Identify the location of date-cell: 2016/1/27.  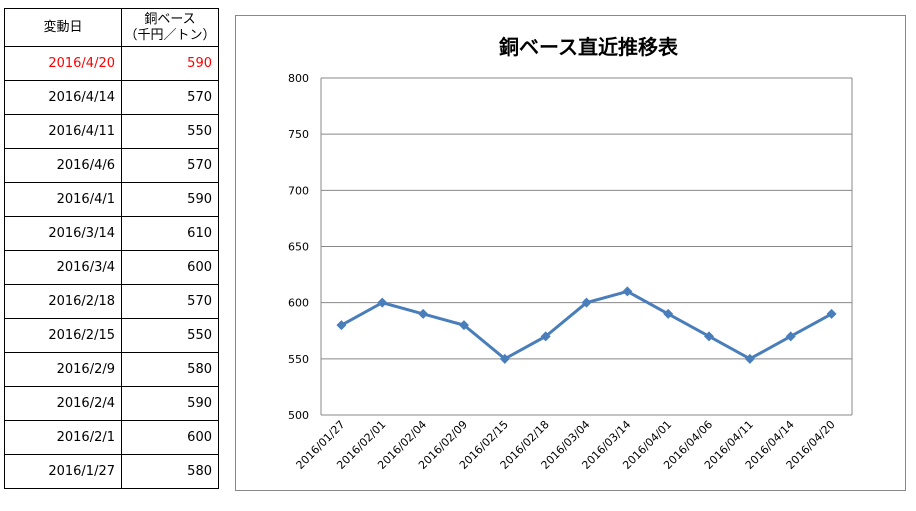
(63, 471).